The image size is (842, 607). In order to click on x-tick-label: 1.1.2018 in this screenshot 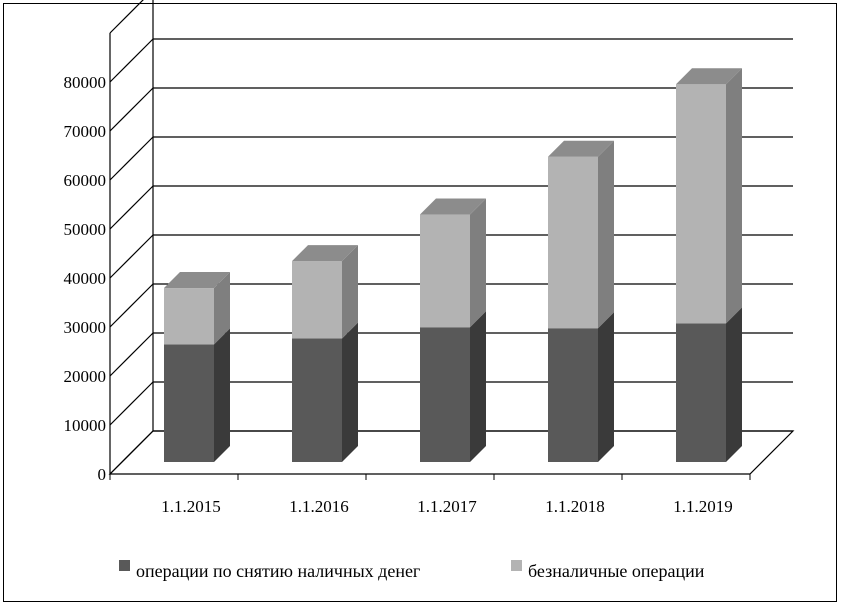, I will do `click(575, 506)`.